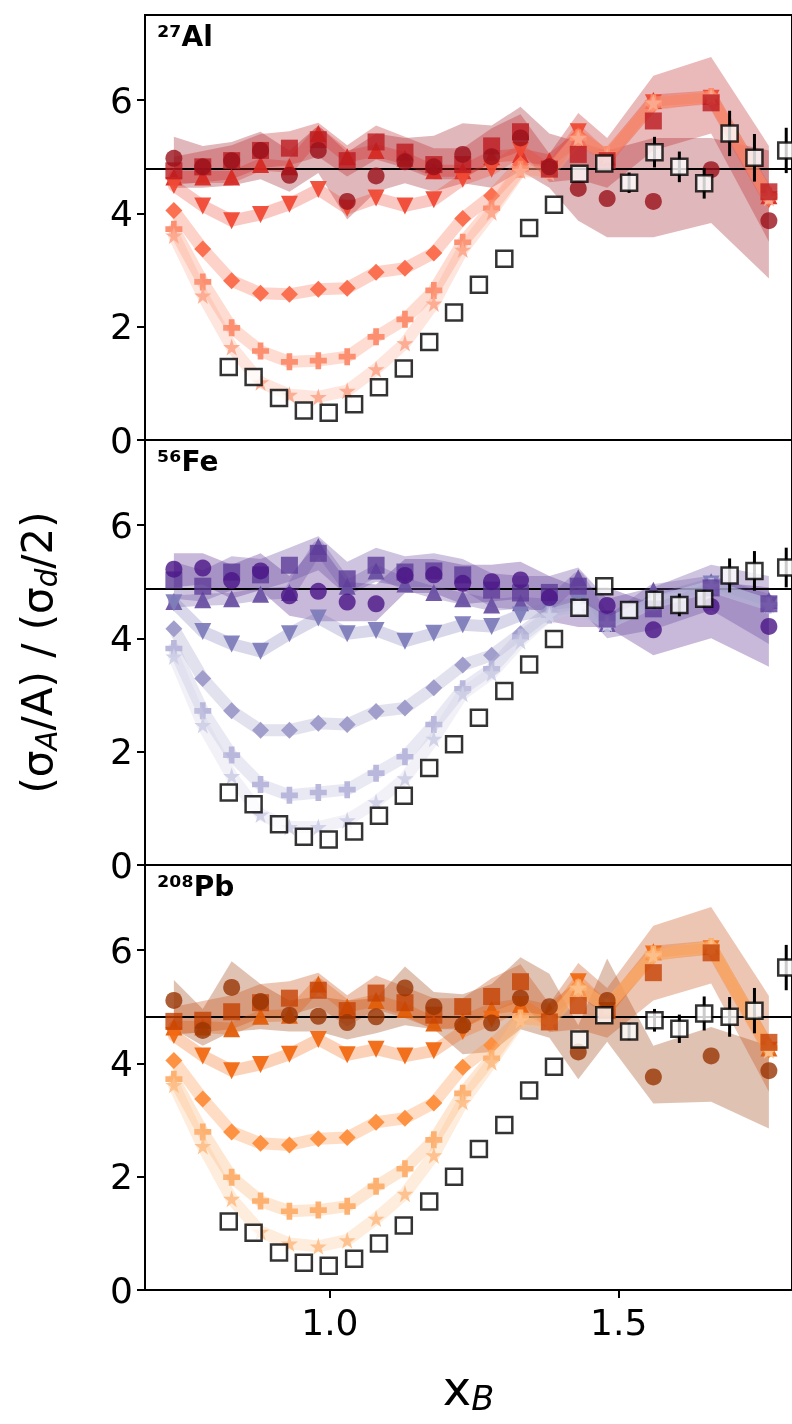 The width and height of the screenshot is (792, 1424). What do you see at coordinates (196, 886) in the screenshot?
I see `annotation: ²⁰⁸Pb` at bounding box center [196, 886].